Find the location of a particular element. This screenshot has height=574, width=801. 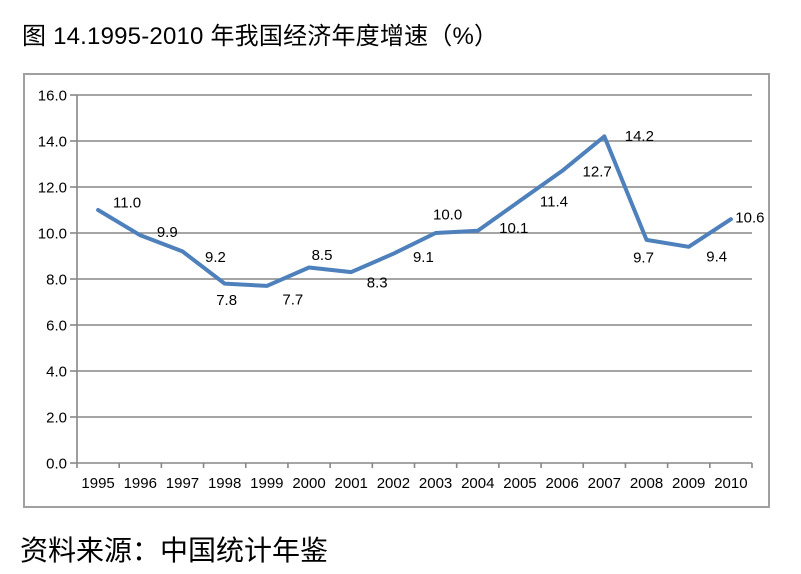

x-tick-label: 2000 is located at coordinates (308, 483).